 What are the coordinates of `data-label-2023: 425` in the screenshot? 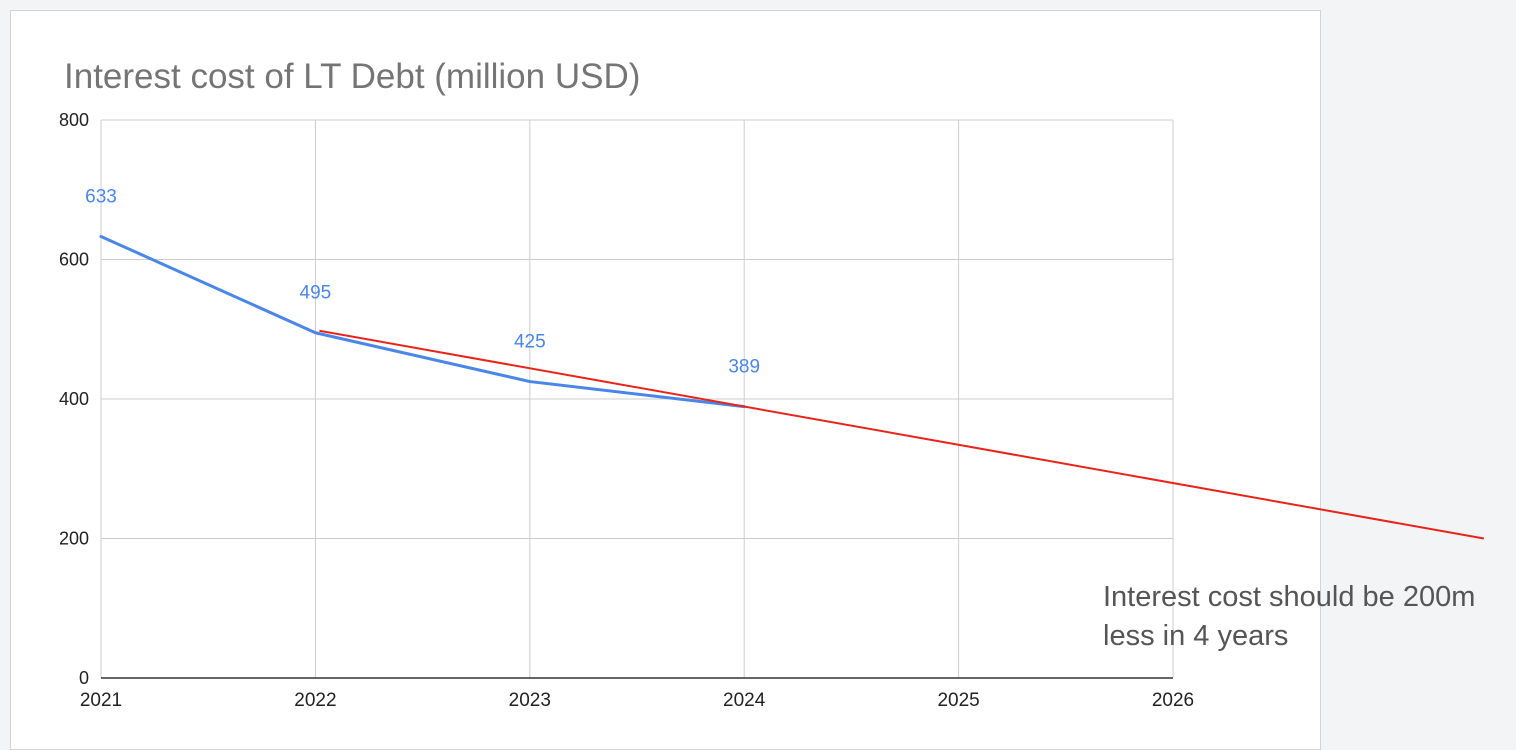 It's located at (530, 342).